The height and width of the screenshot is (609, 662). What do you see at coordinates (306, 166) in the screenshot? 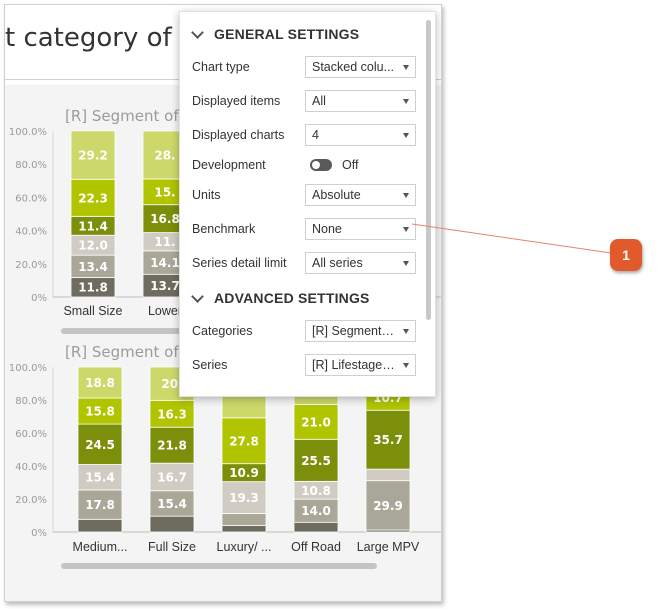
I see `setting-development: Development Off` at bounding box center [306, 166].